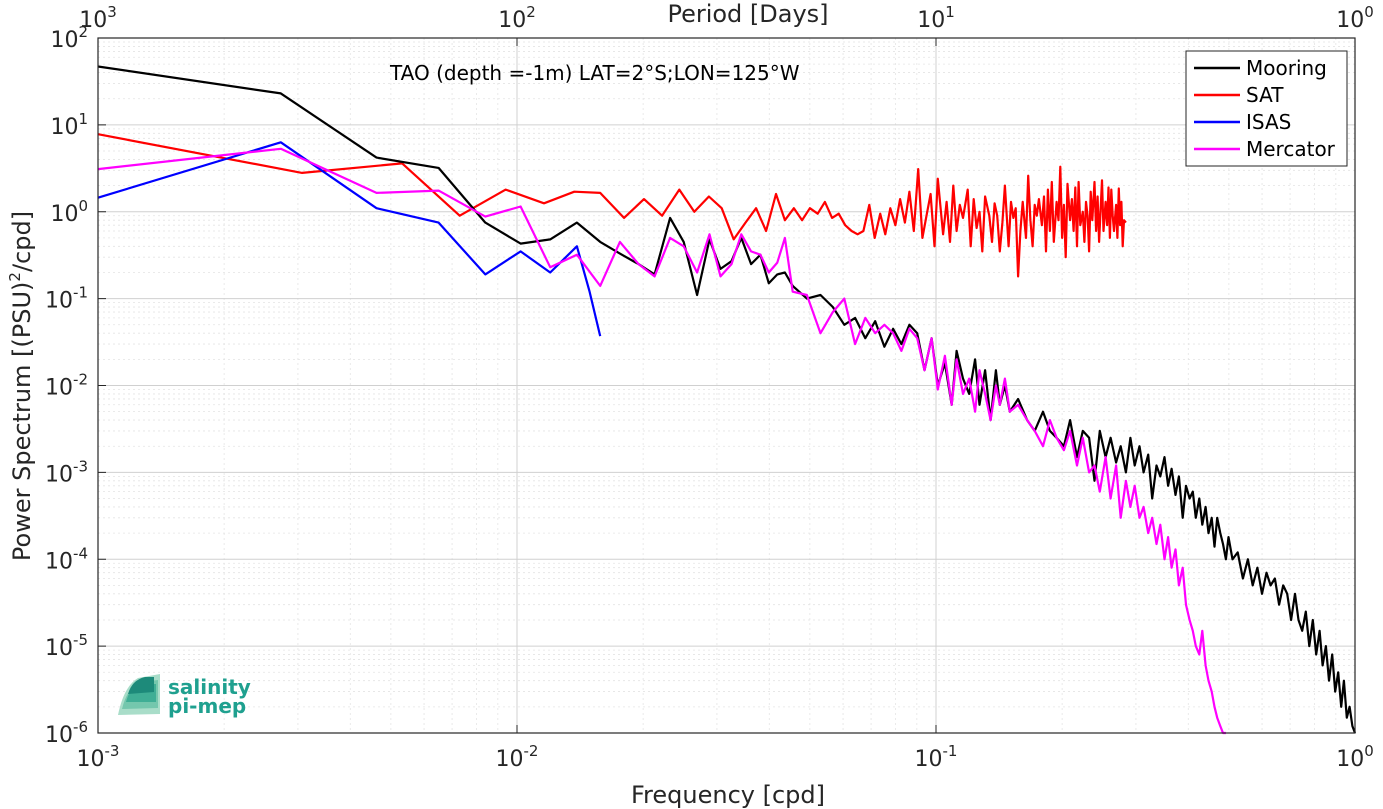  Describe the element at coordinates (612, 205) in the screenshot. I see `series-line-sat` at that location.